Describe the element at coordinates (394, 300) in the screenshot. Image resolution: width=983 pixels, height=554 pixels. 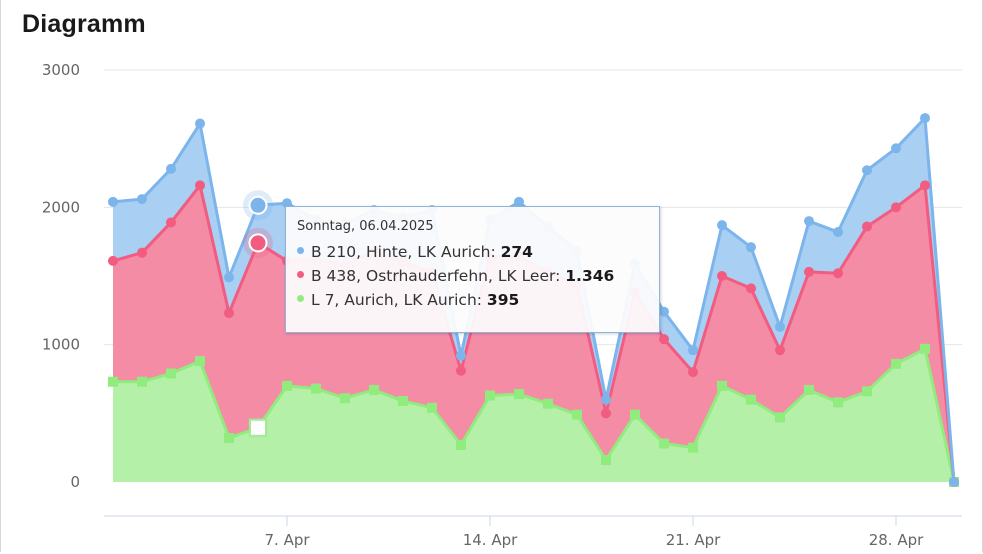
I see `tooltip-label-l7: L 7, Aurich, LK Aurich` at that location.